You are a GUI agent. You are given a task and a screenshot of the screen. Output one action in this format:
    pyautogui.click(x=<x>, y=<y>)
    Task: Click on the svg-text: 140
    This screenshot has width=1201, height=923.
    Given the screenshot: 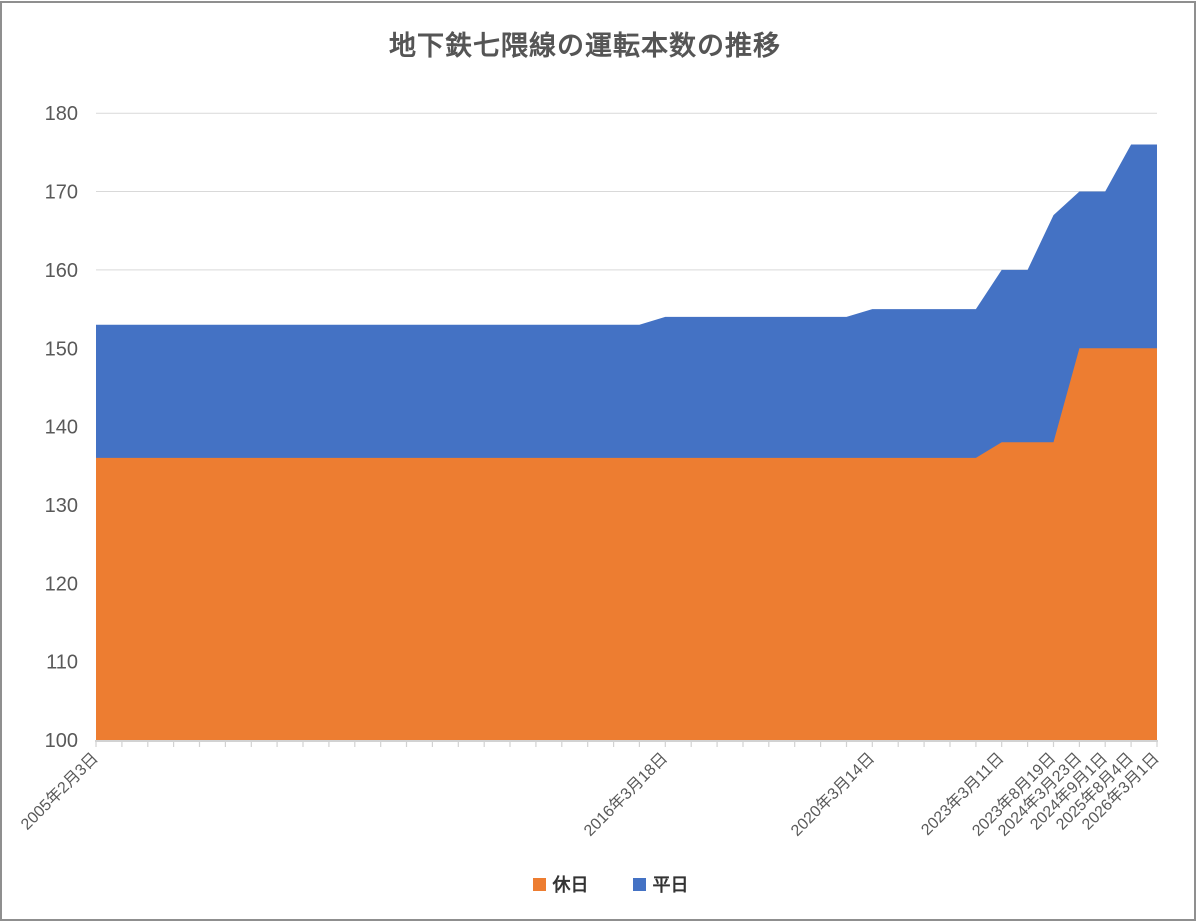 What is the action you would take?
    pyautogui.click(x=61, y=428)
    